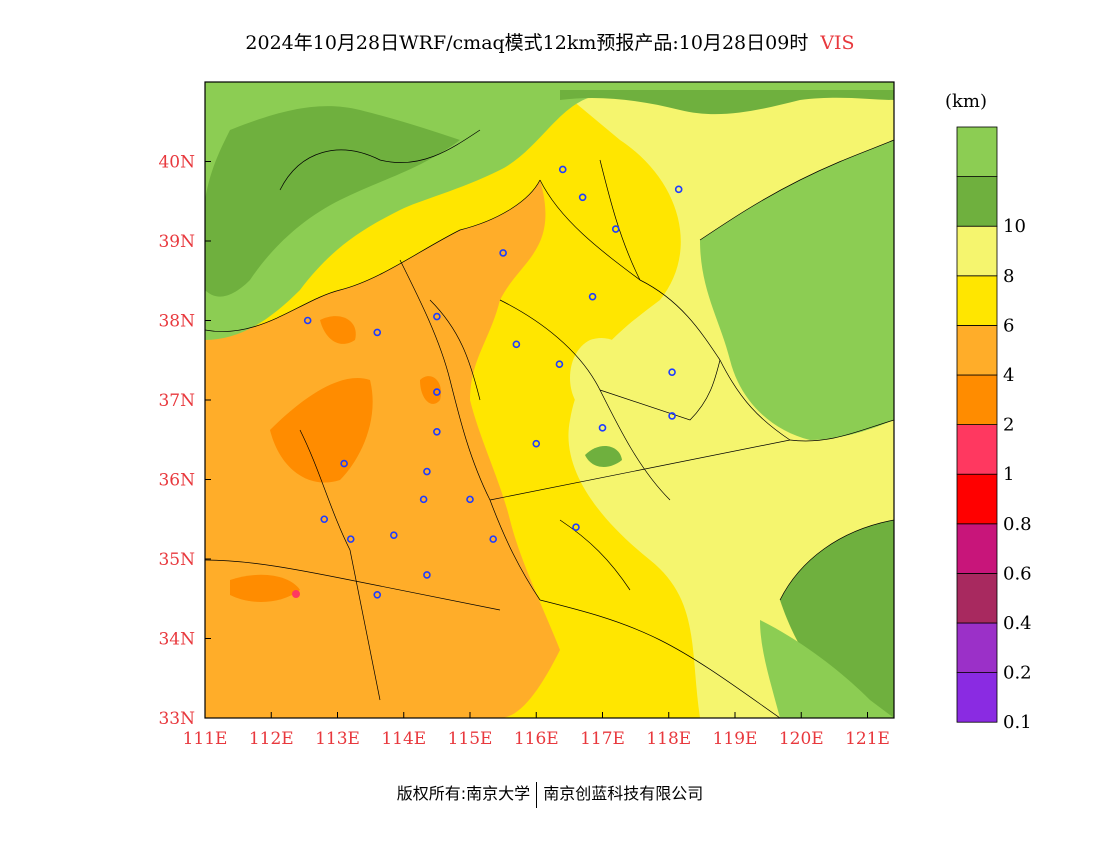 The width and height of the screenshot is (1100, 850). What do you see at coordinates (668, 739) in the screenshot?
I see `x-tick-label: 118E` at bounding box center [668, 739].